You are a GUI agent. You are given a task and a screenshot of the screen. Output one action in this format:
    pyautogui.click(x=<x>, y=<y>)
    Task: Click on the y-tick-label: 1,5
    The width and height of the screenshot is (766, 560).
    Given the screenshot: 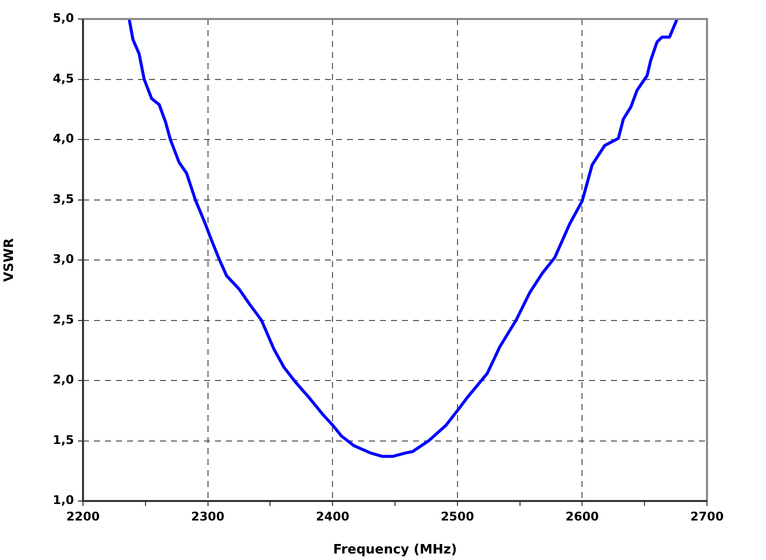 What is the action you would take?
    pyautogui.click(x=63, y=439)
    